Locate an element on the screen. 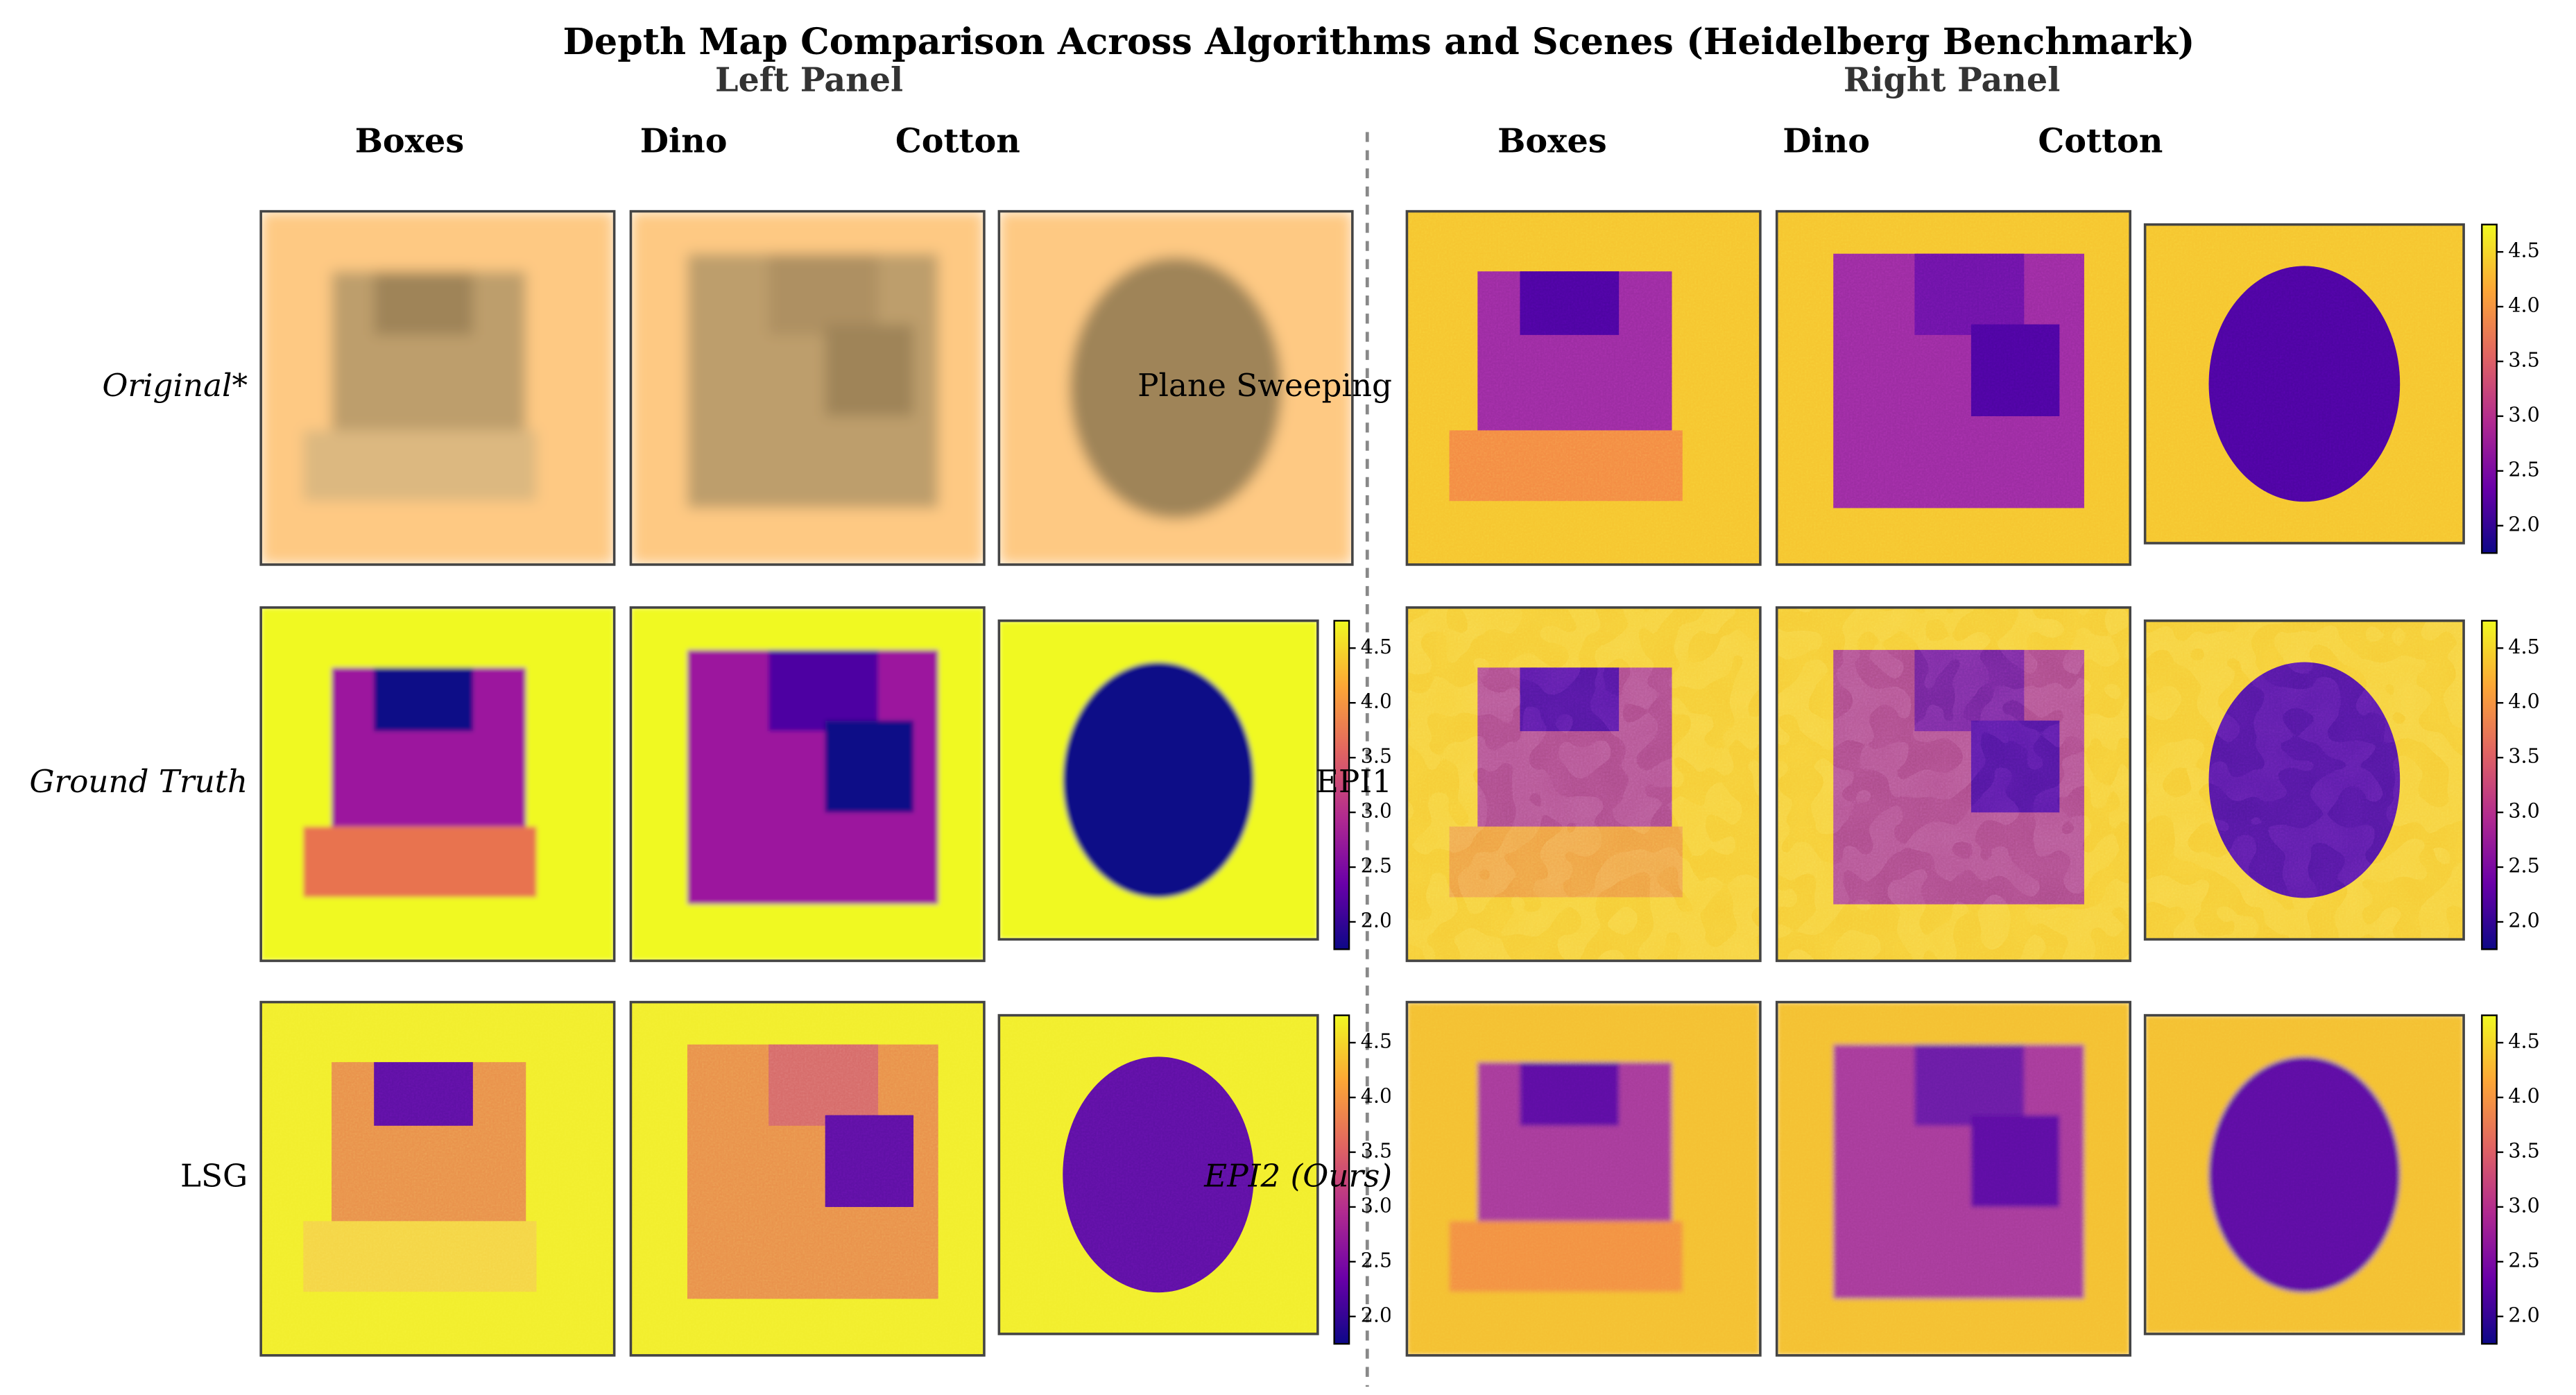 The image size is (2576, 1395). row-label: Plane Sweeping is located at coordinates (1264, 385).